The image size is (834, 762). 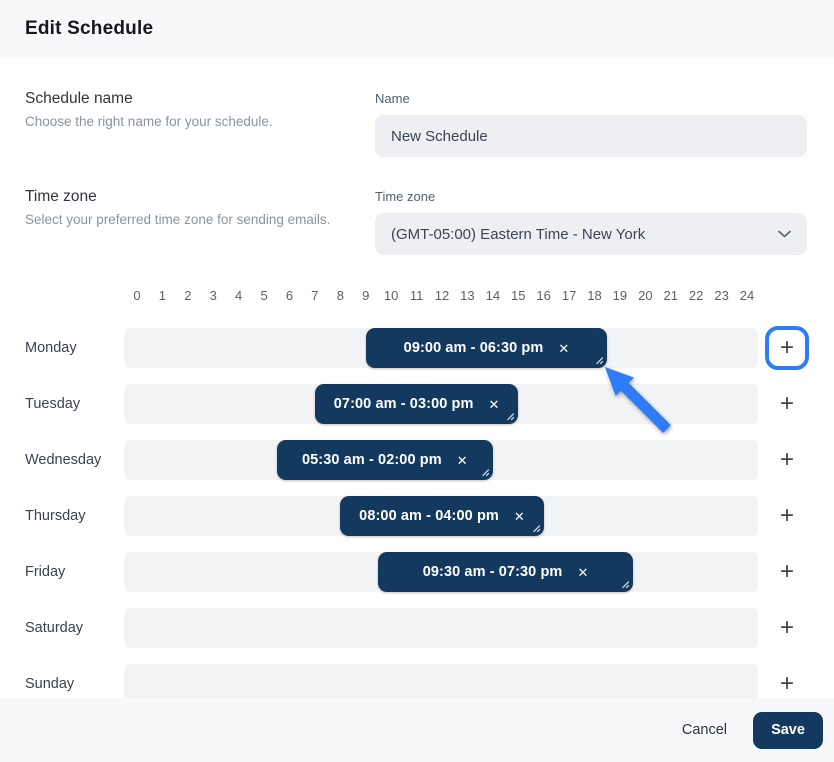 What do you see at coordinates (61, 196) in the screenshot?
I see `section-heading: Time zone` at bounding box center [61, 196].